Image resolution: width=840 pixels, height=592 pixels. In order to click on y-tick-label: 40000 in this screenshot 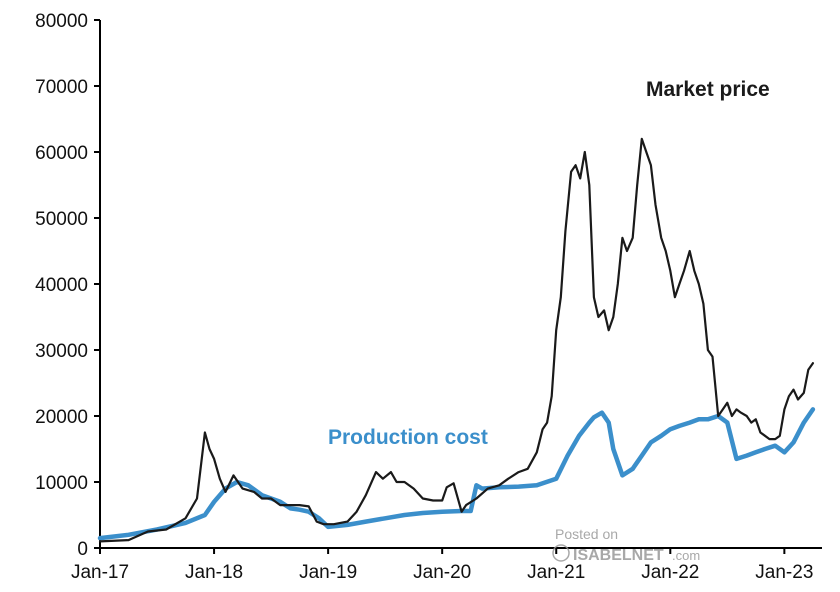, I will do `click(61, 285)`.